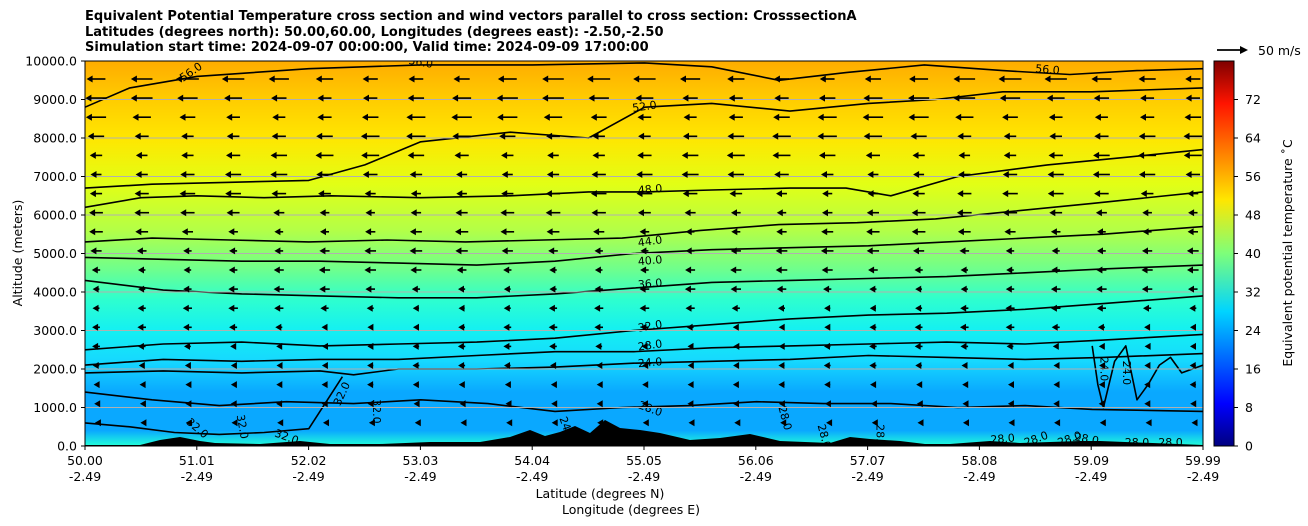  Describe the element at coordinates (421, 460) in the screenshot. I see `x-tick-label-lat: 53.03` at that location.